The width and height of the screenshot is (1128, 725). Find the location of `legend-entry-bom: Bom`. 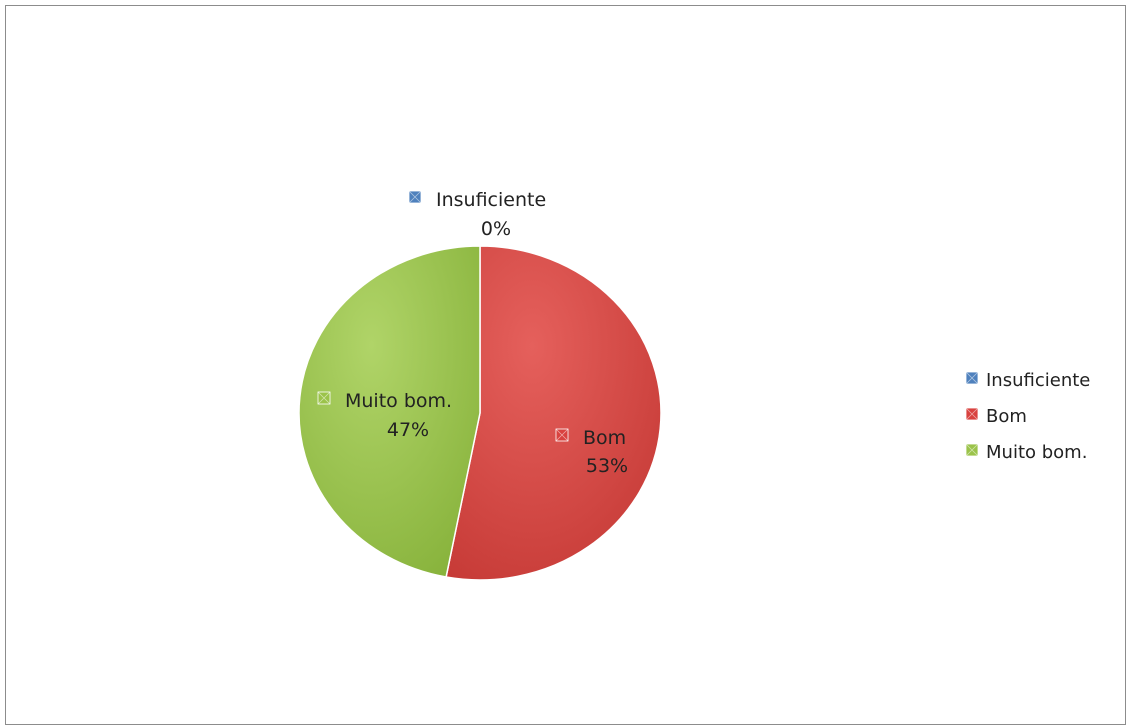

legend-entry-bom: Bom is located at coordinates (1006, 416).